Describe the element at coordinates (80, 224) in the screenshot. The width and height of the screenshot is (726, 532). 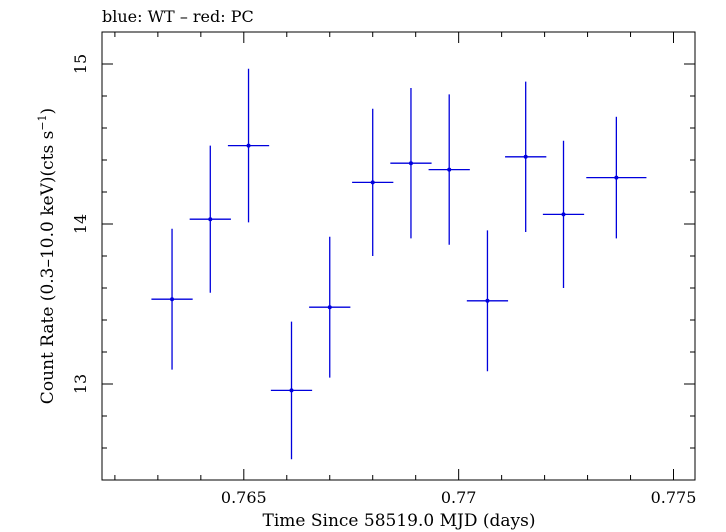
I see `y-tick-label: 14` at that location.